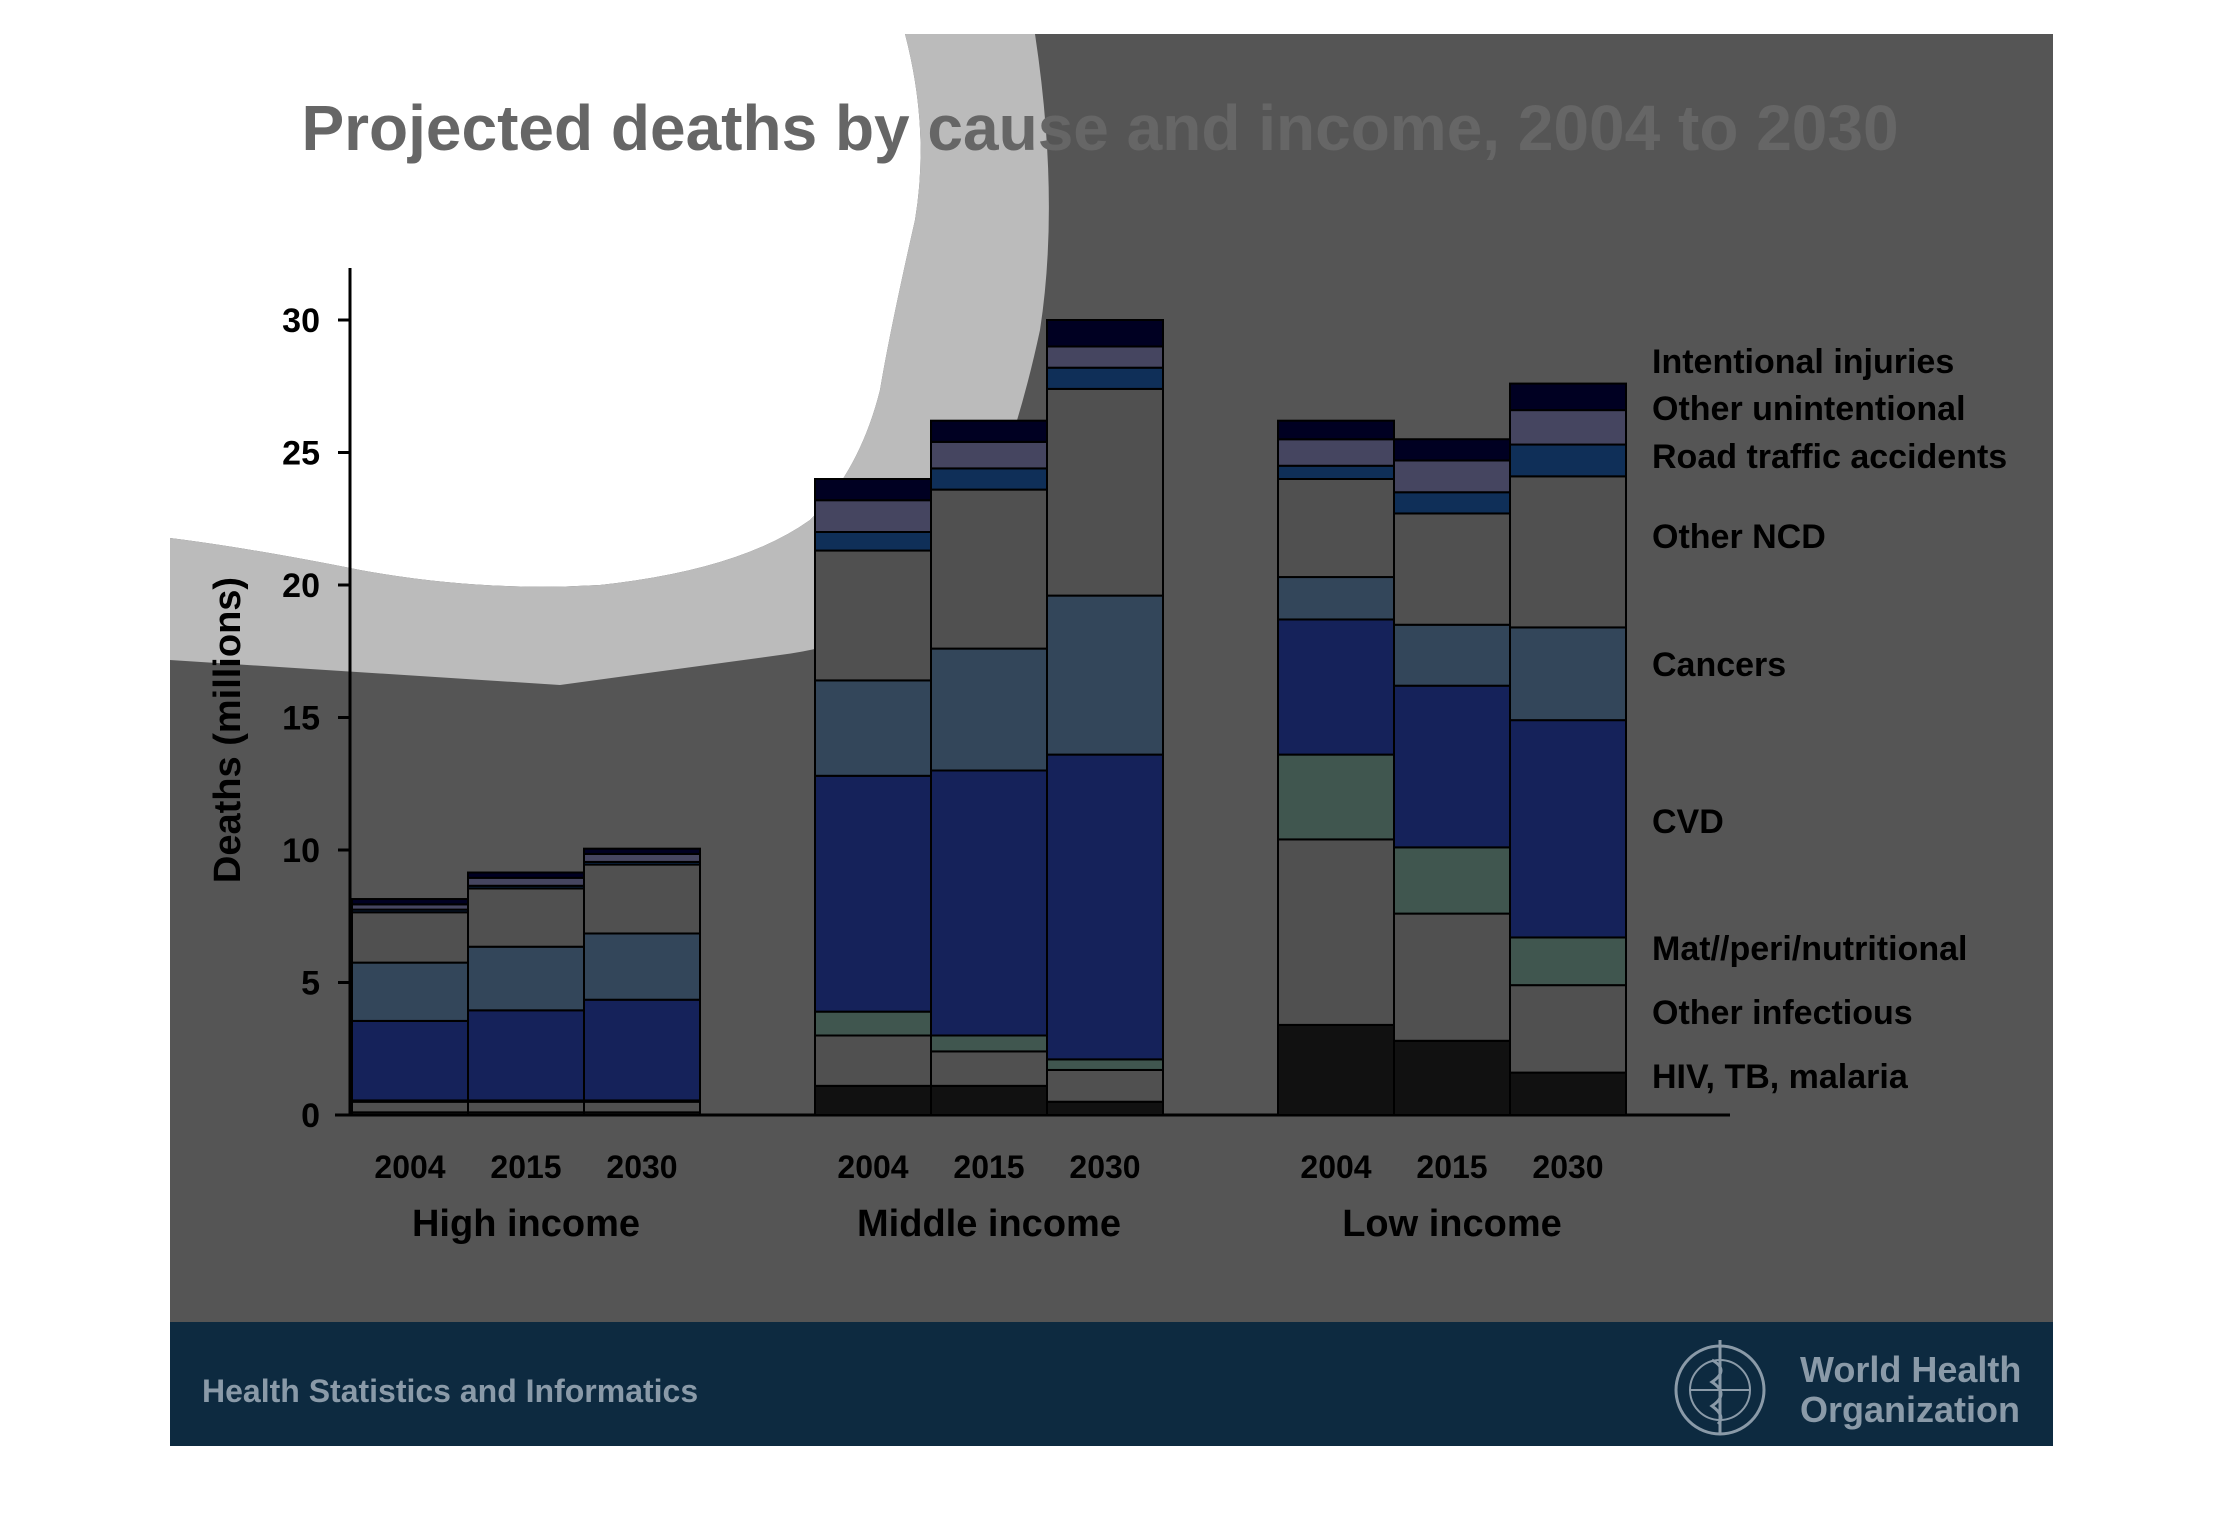 The width and height of the screenshot is (2216, 1530). What do you see at coordinates (989, 1224) in the screenshot?
I see `group-label: Middle income` at bounding box center [989, 1224].